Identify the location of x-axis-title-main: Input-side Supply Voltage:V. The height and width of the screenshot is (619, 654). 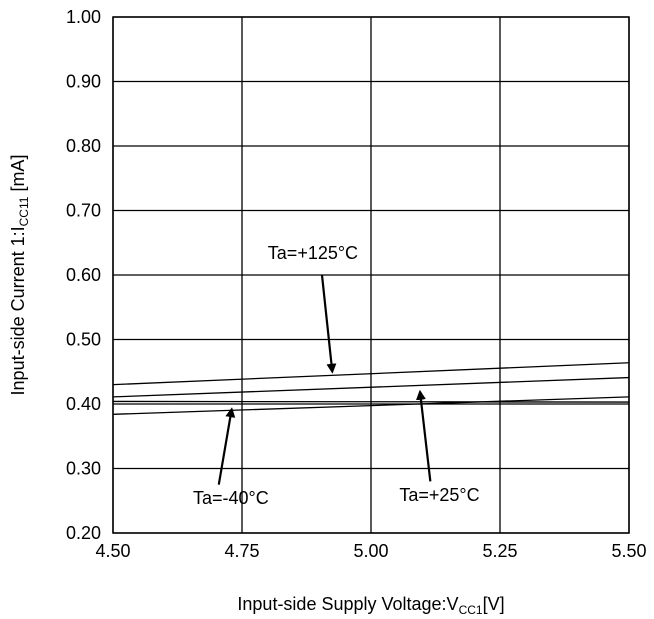
(347, 604).